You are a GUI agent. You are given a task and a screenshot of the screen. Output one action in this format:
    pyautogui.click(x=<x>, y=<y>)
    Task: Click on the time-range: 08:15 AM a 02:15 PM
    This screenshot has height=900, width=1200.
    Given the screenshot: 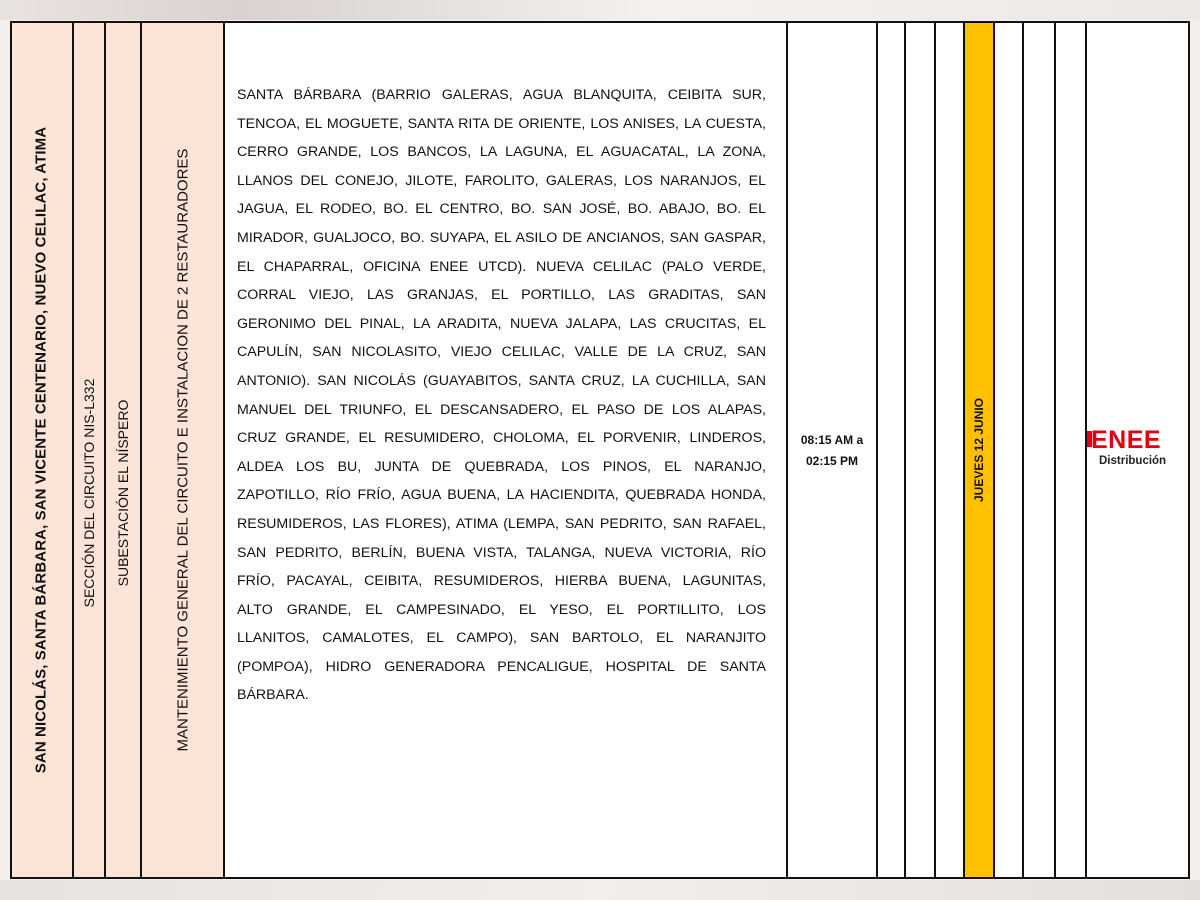 What is the action you would take?
    pyautogui.click(x=832, y=451)
    